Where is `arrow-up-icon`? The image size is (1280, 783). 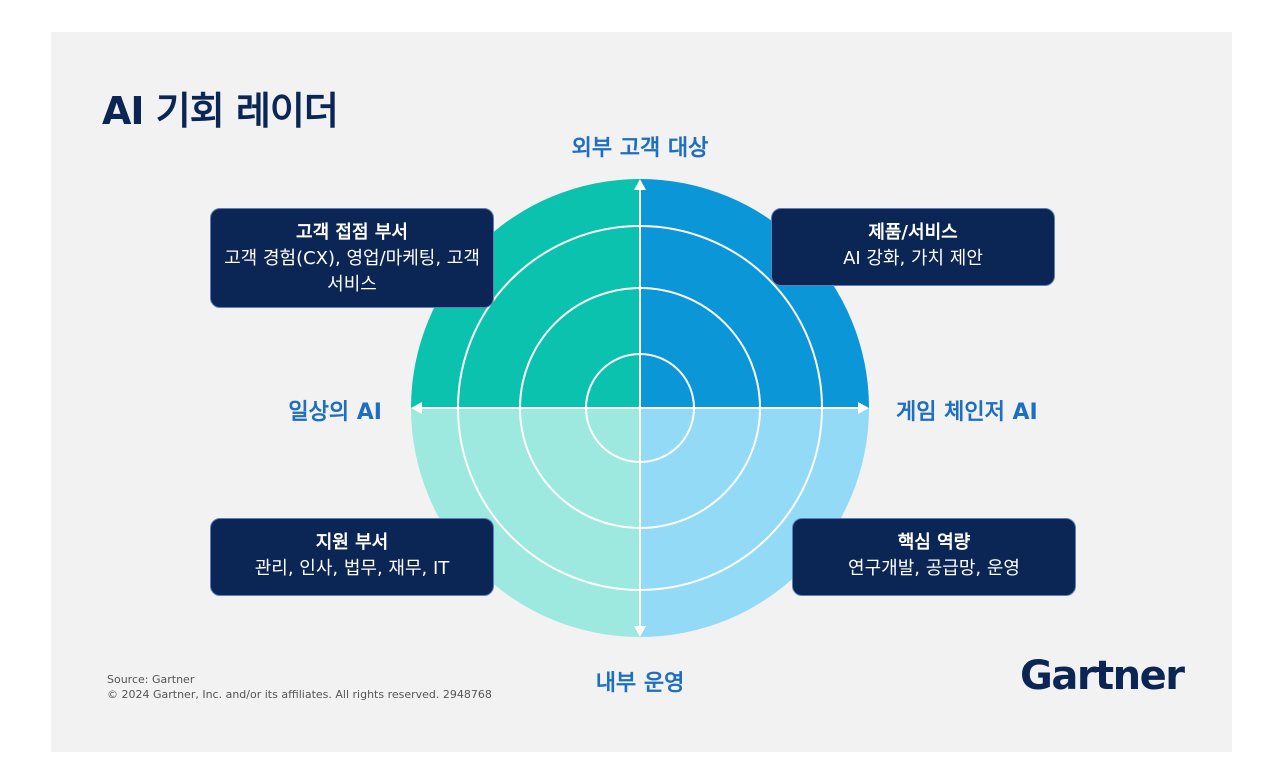
arrow-up-icon is located at coordinates (640, 184).